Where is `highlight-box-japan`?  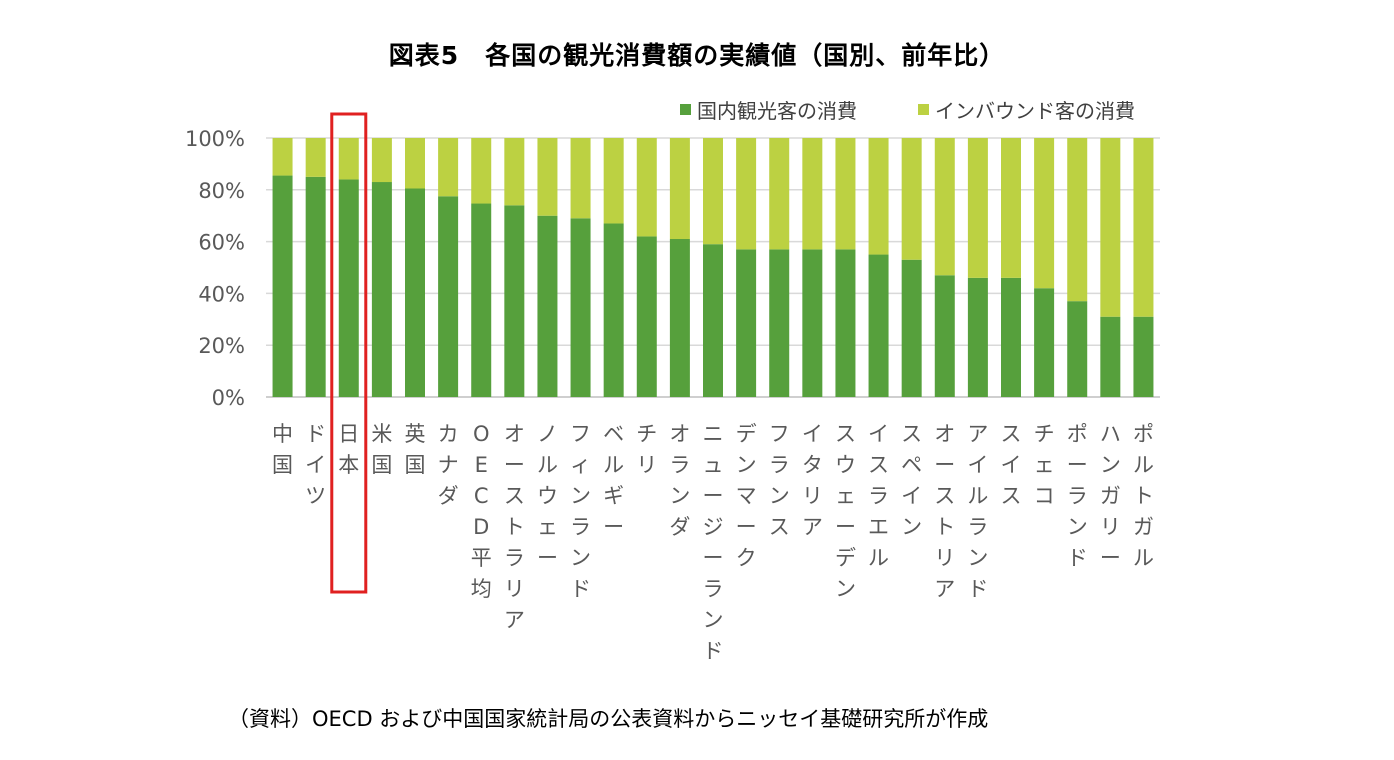
highlight-box-japan is located at coordinates (349, 353).